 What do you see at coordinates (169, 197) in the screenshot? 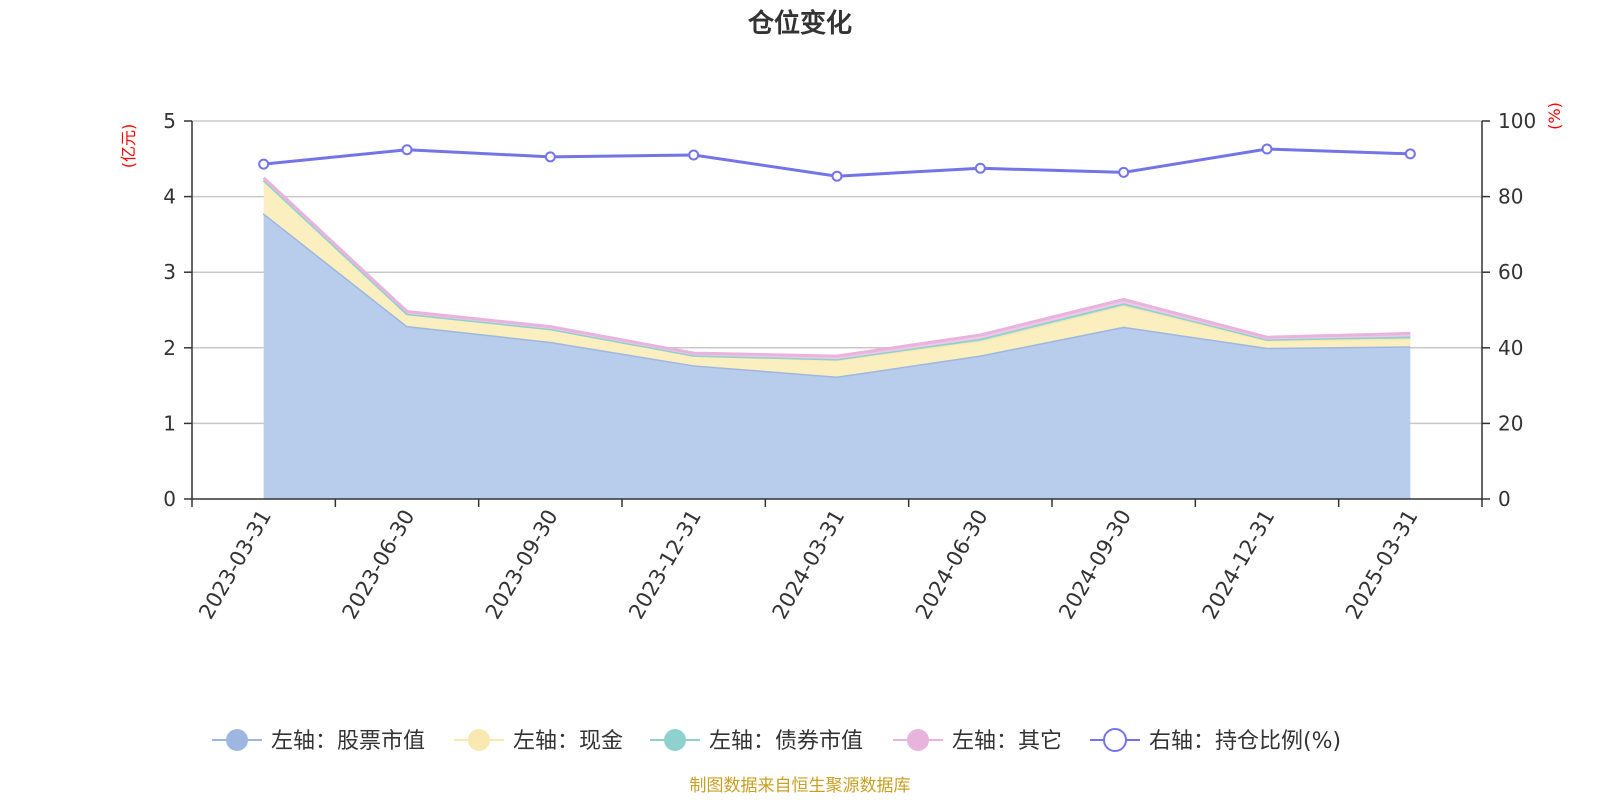
I see `left-axis-tick-label: 4` at bounding box center [169, 197].